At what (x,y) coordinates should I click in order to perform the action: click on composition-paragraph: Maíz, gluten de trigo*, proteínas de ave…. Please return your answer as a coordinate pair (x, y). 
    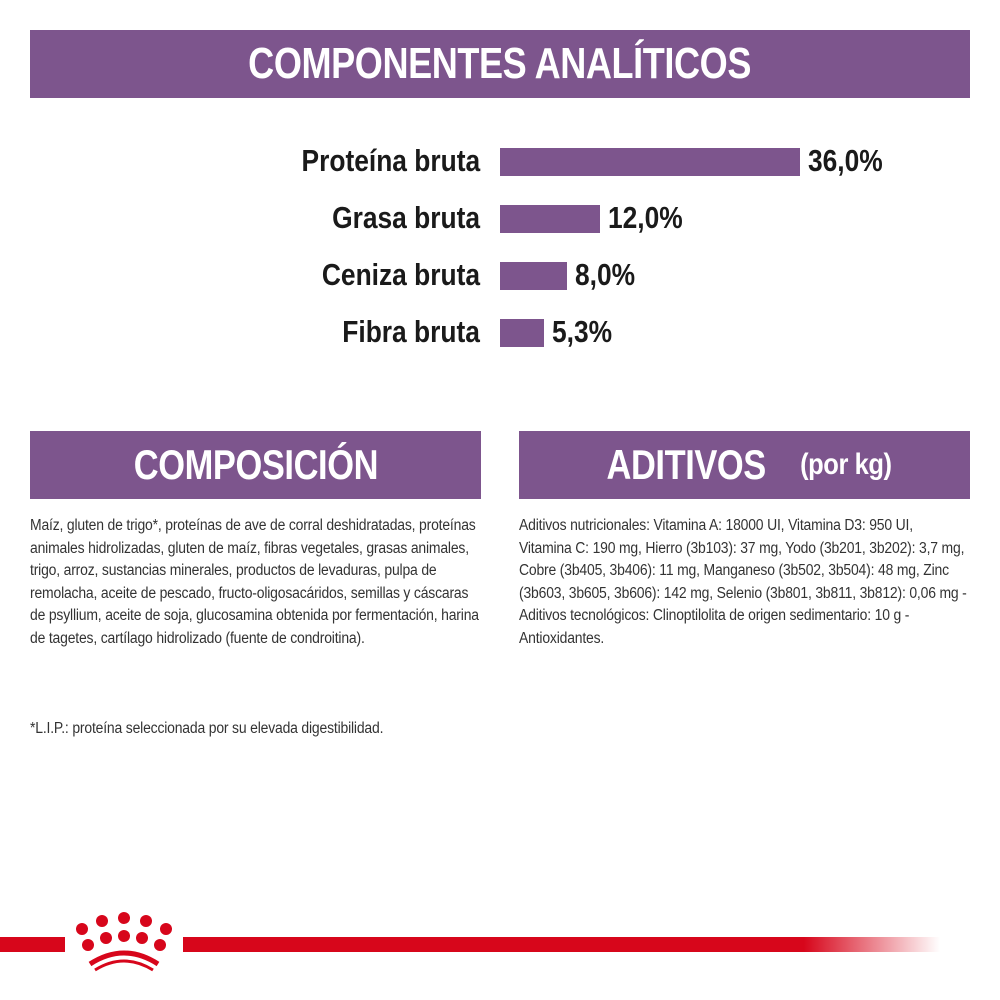
    Looking at the image, I should click on (254, 582).